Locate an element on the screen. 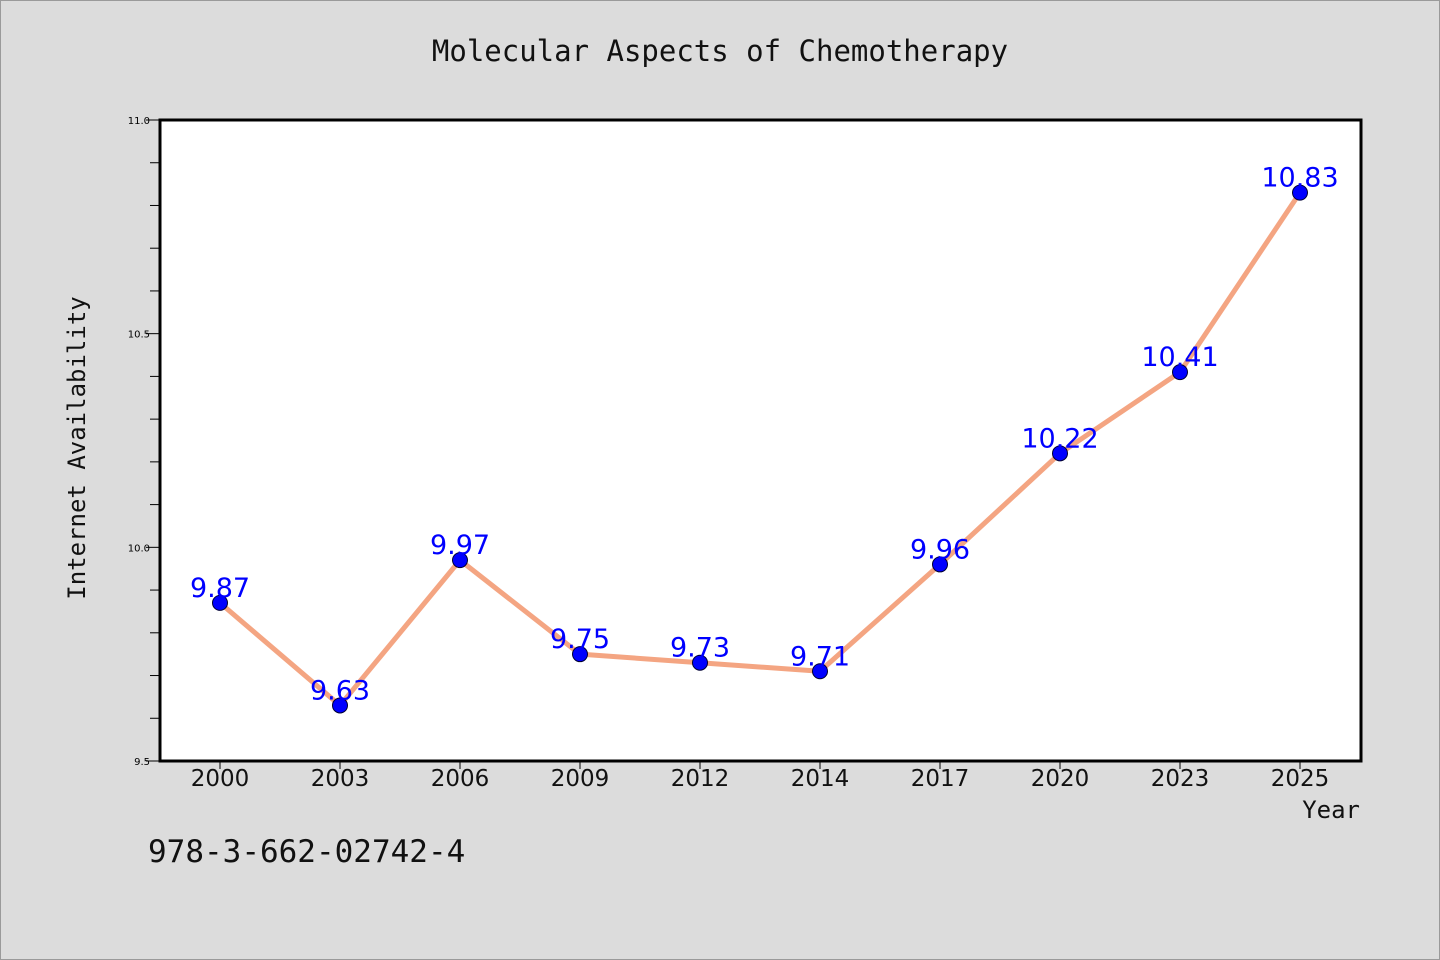  data-label: 9.96 is located at coordinates (940, 549).